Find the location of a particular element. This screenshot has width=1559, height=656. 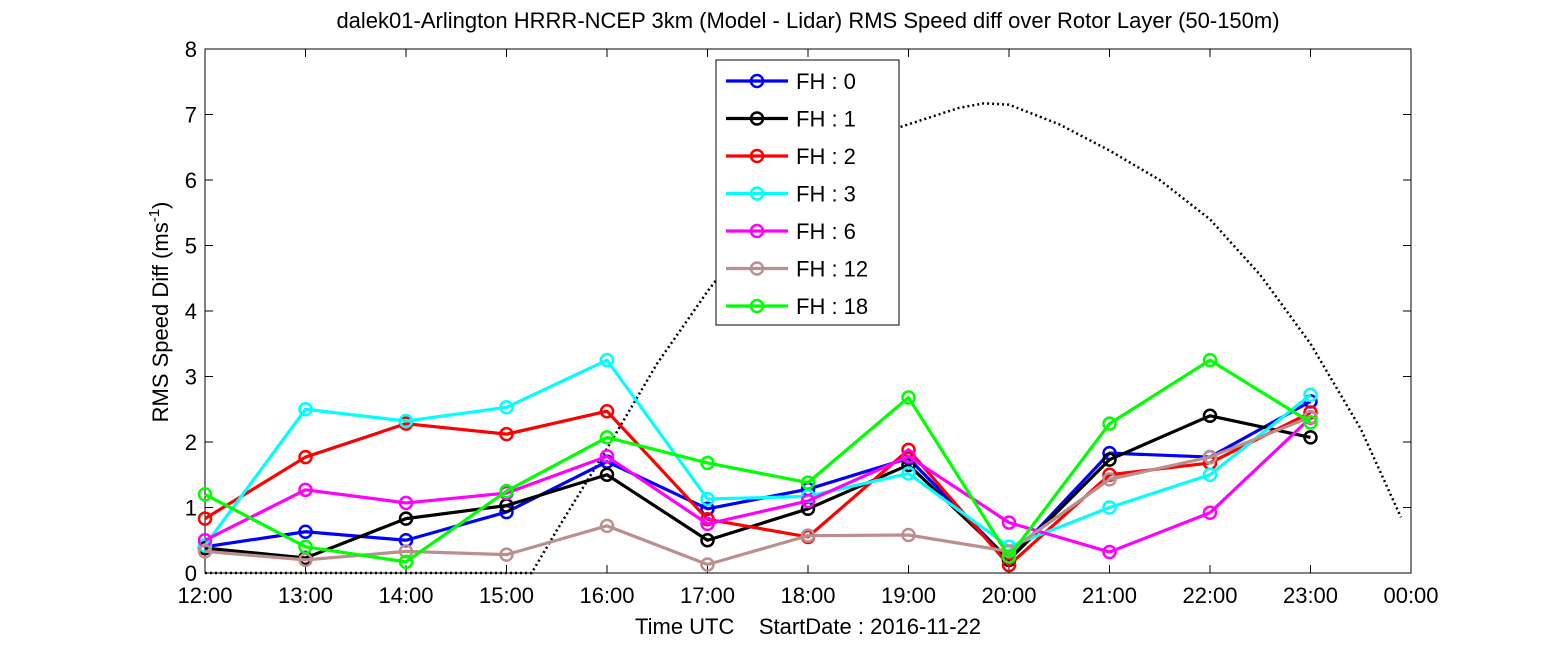

y-axis-label-close: ) is located at coordinates (160, 205).